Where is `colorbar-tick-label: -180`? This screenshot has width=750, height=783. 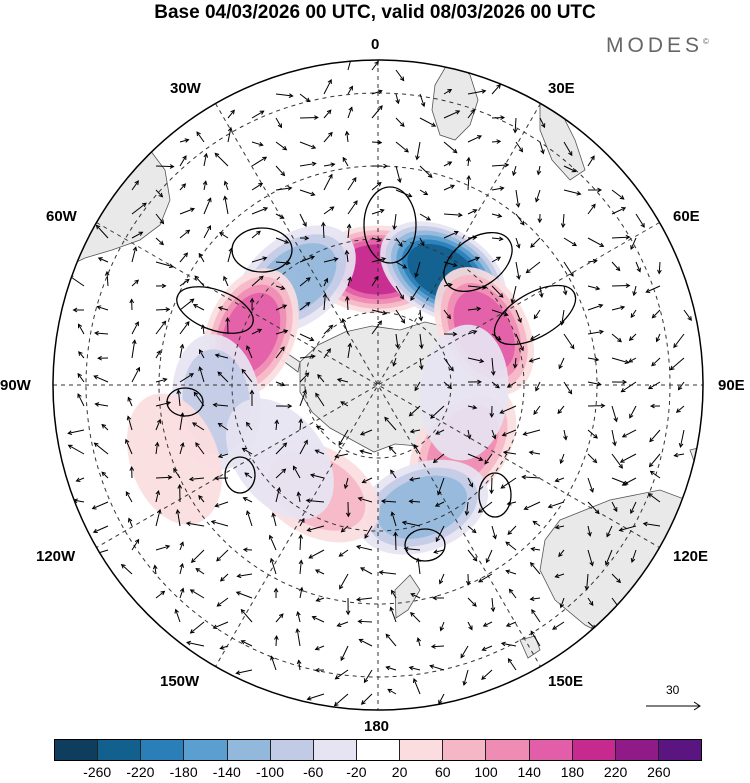
colorbar-tick-label: -180 is located at coordinates (183, 772).